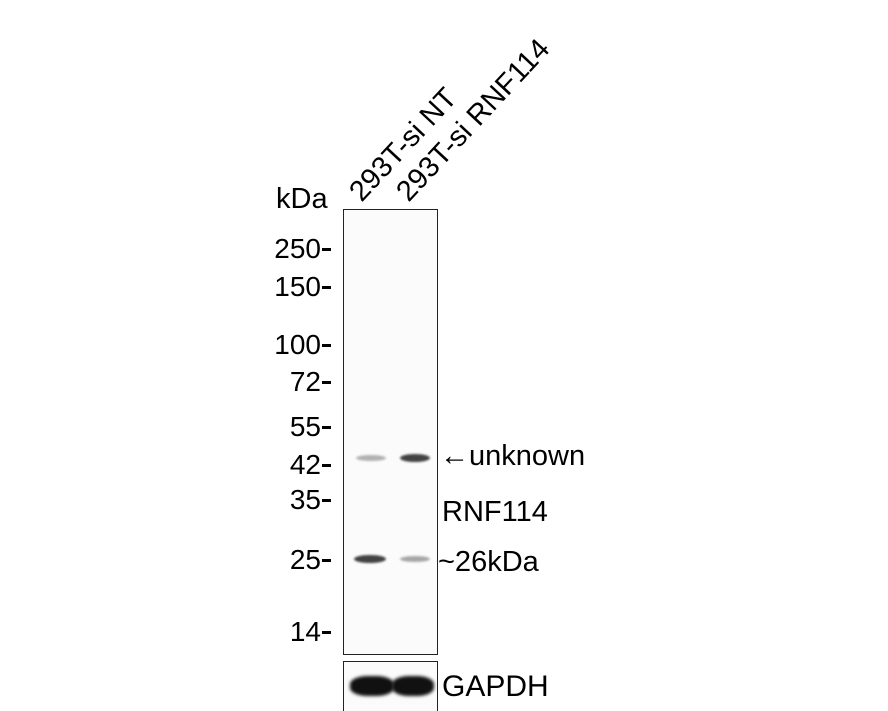 This screenshot has height=711, width=888. What do you see at coordinates (371, 458) in the screenshot?
I see `band-unknown-lane1` at bounding box center [371, 458].